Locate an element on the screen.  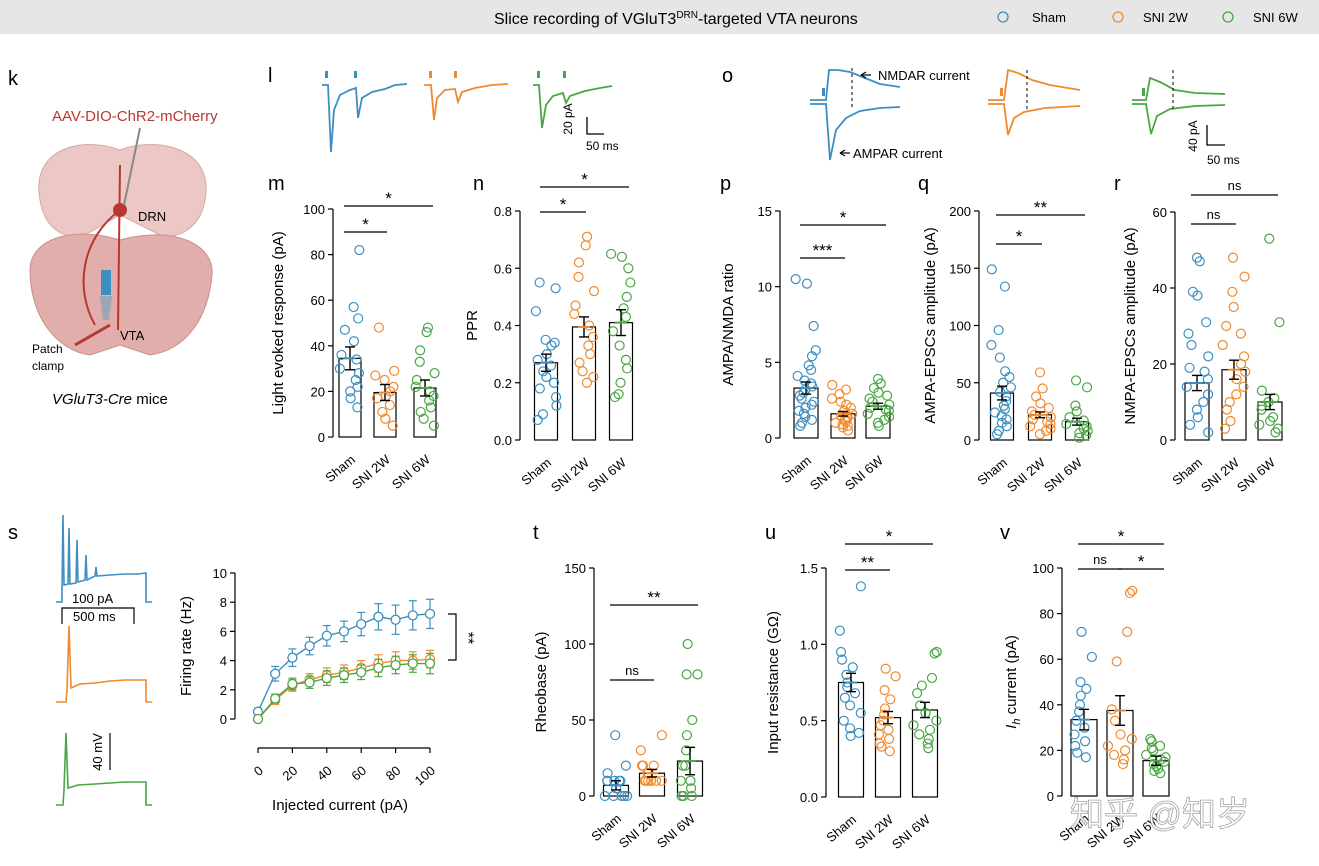
significance-label: ns is located at coordinates (1214, 214).